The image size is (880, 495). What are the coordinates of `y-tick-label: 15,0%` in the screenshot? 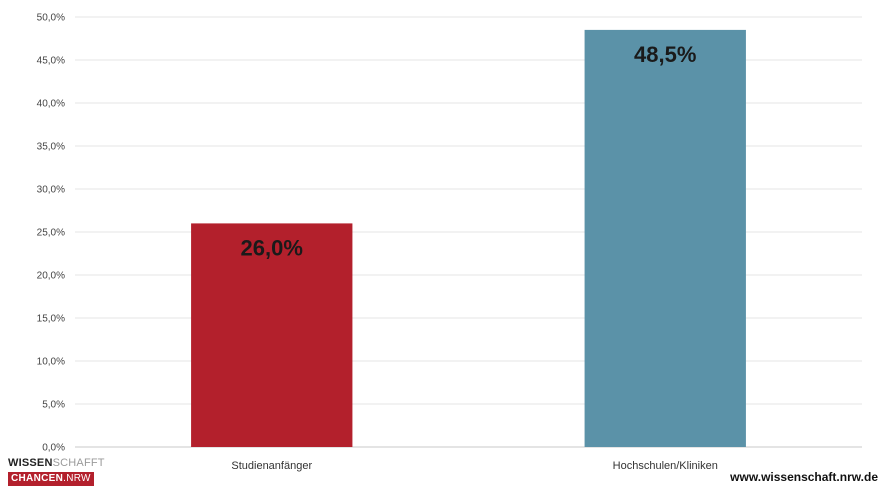 It's located at (51, 319).